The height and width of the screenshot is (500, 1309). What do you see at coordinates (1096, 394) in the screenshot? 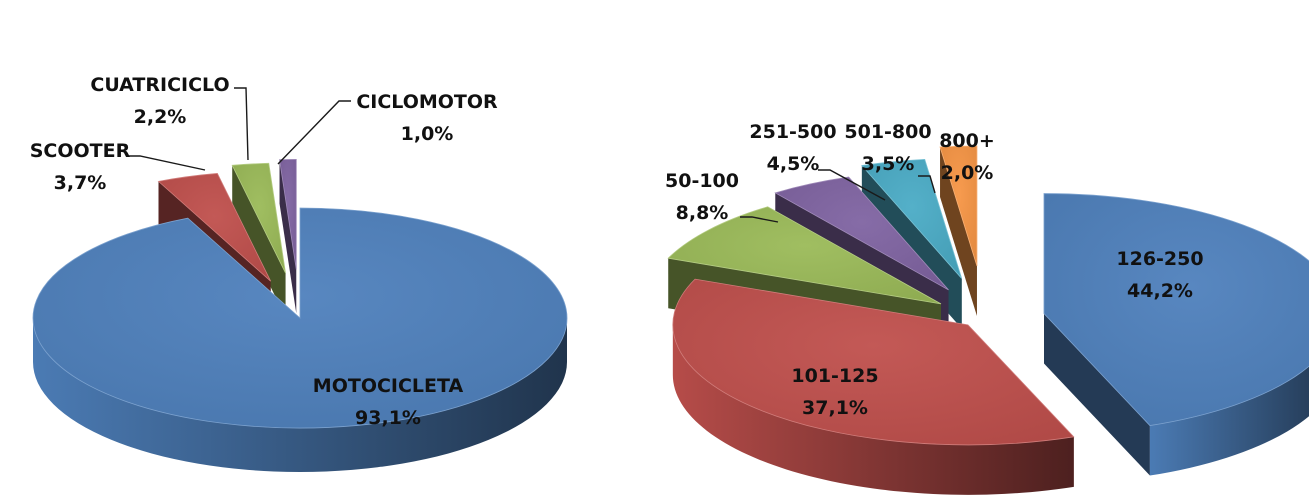
I see `126-250-slice-cut-side` at bounding box center [1096, 394].